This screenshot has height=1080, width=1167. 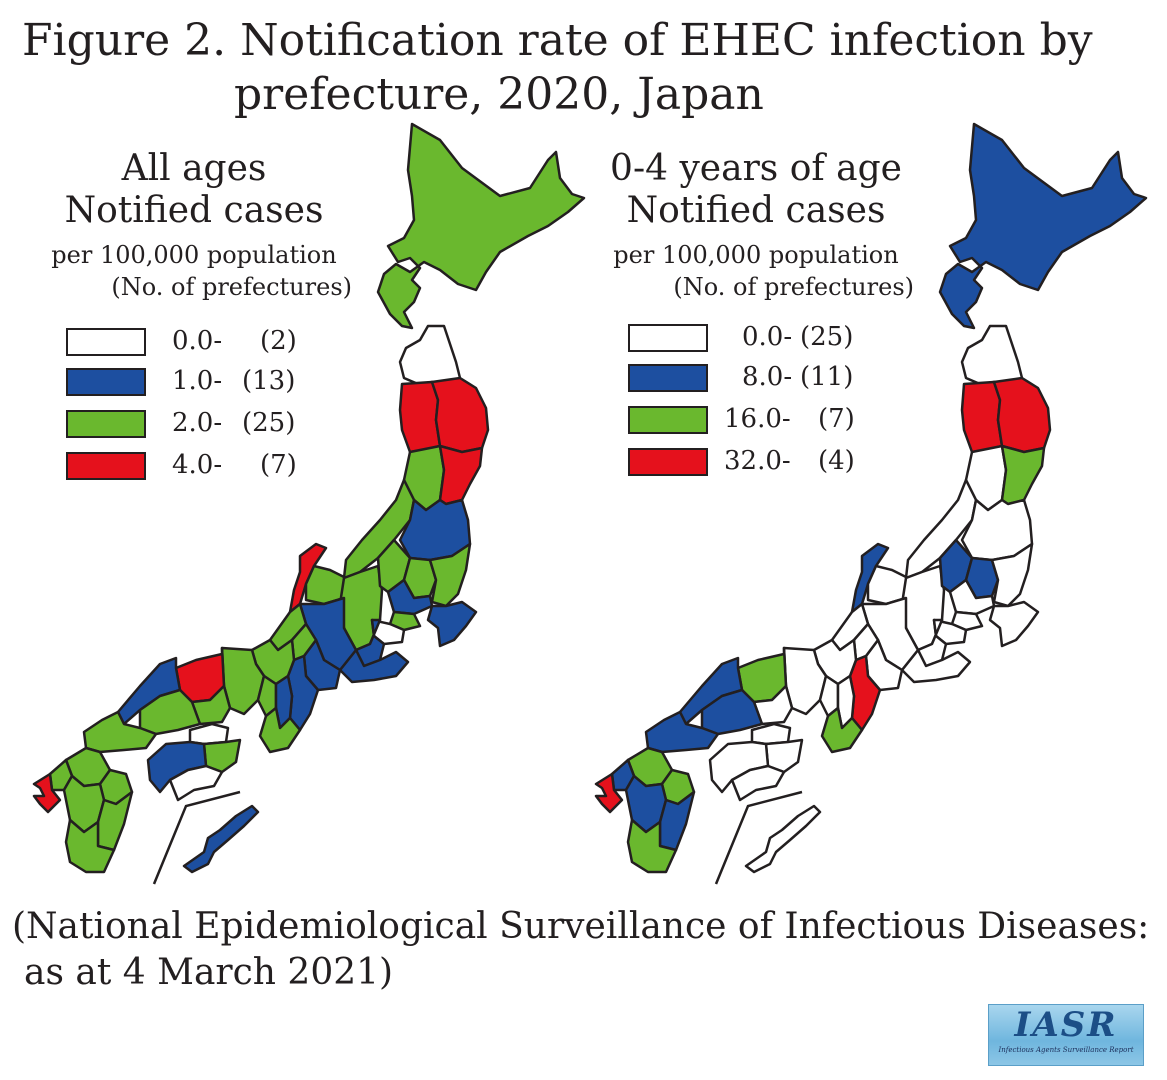 I want to click on aomori-left, so click(x=430, y=355).